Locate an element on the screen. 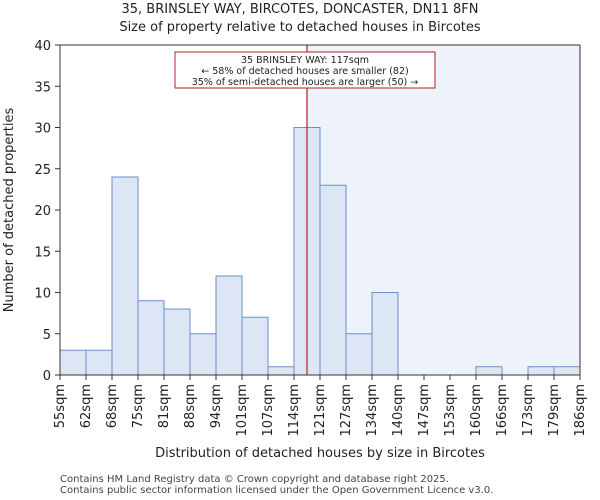 The height and width of the screenshot is (500, 600). x-tick-label: 94sqm is located at coordinates (216, 406).